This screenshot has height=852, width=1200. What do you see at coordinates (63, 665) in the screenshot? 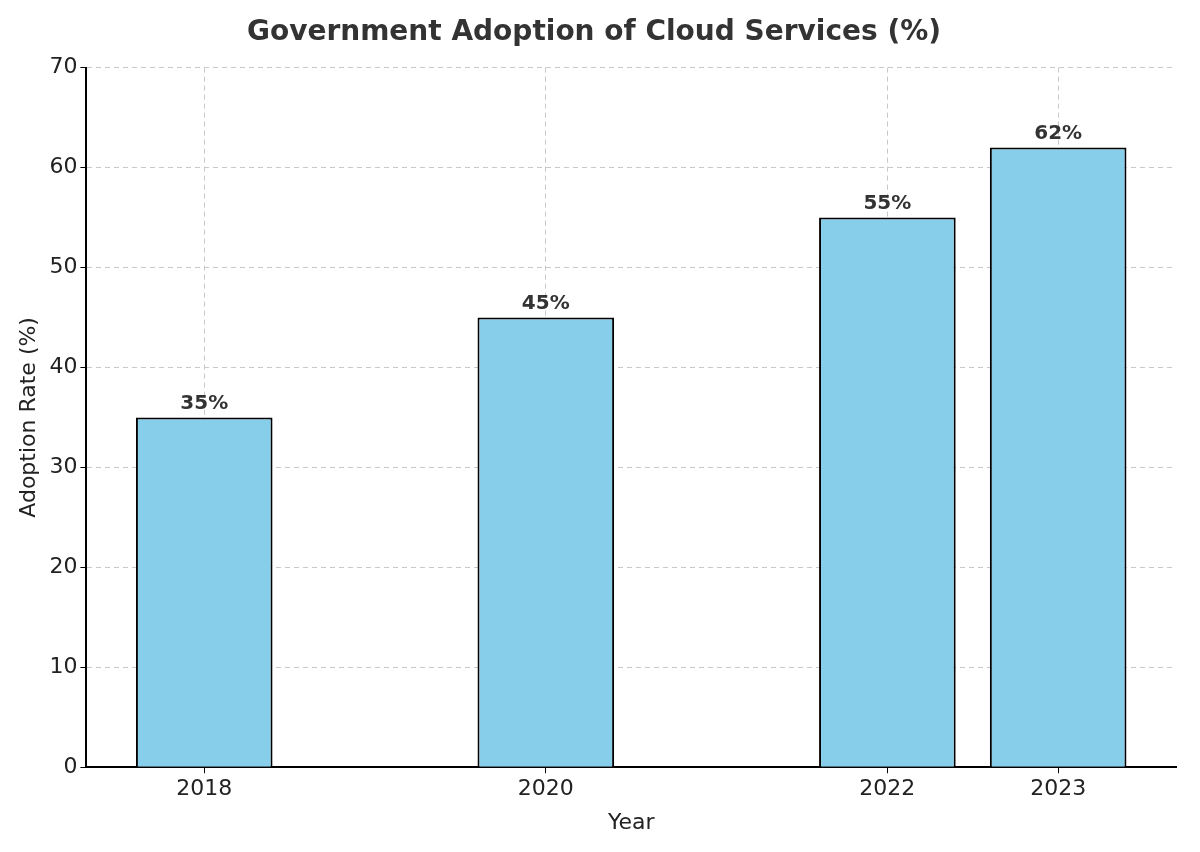
I see `y-tick-label: 10` at bounding box center [63, 665].